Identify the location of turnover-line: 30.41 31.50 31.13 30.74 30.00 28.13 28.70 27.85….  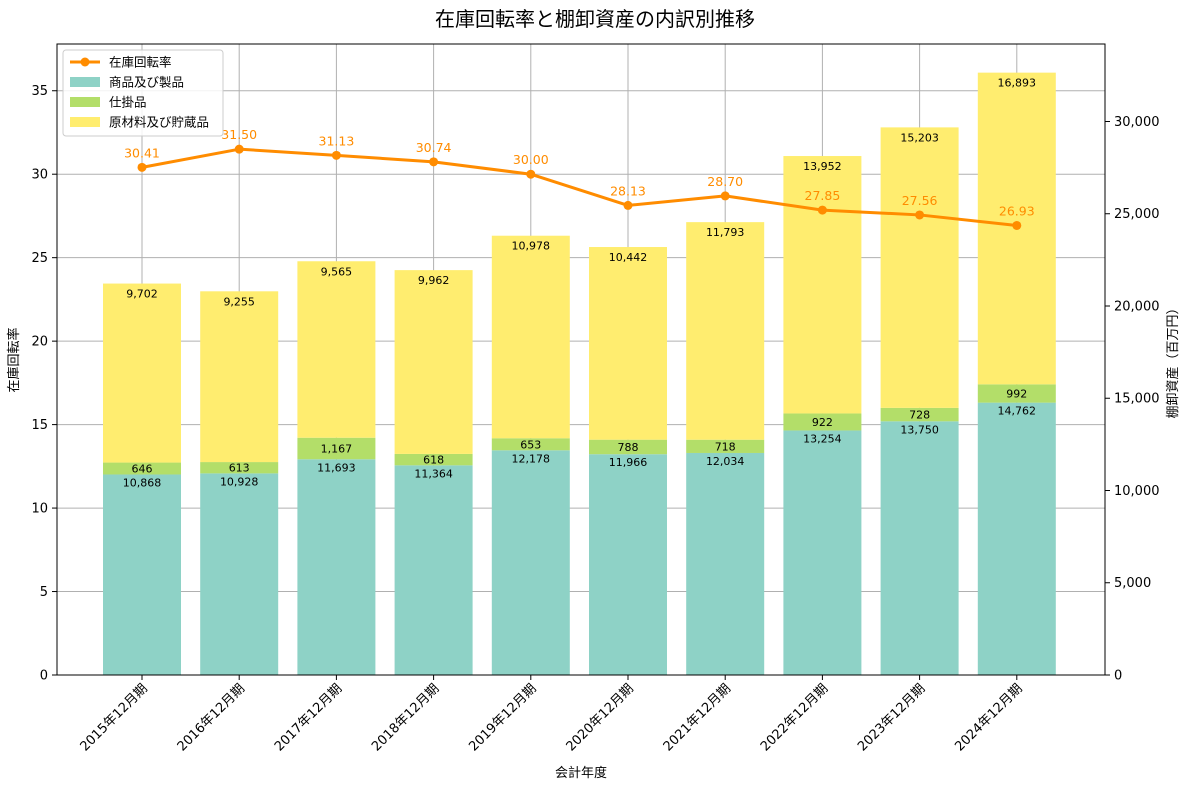
(579, 178).